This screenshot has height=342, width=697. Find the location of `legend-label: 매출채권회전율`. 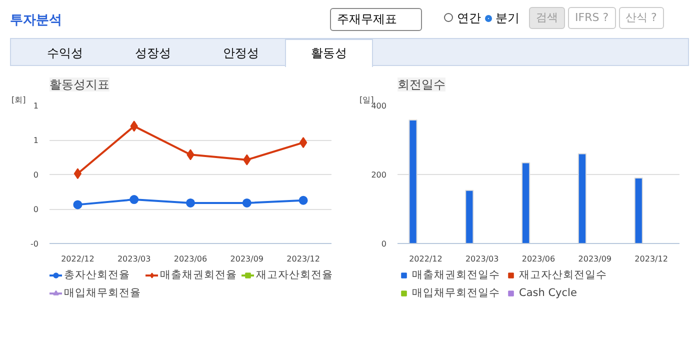

legend-label: 매출채권회전율 is located at coordinates (198, 275).